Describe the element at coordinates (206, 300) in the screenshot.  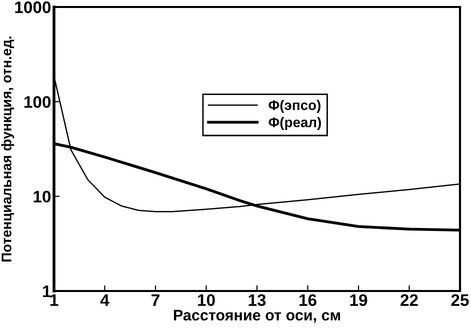
I see `x-tick-label: 10` at that location.